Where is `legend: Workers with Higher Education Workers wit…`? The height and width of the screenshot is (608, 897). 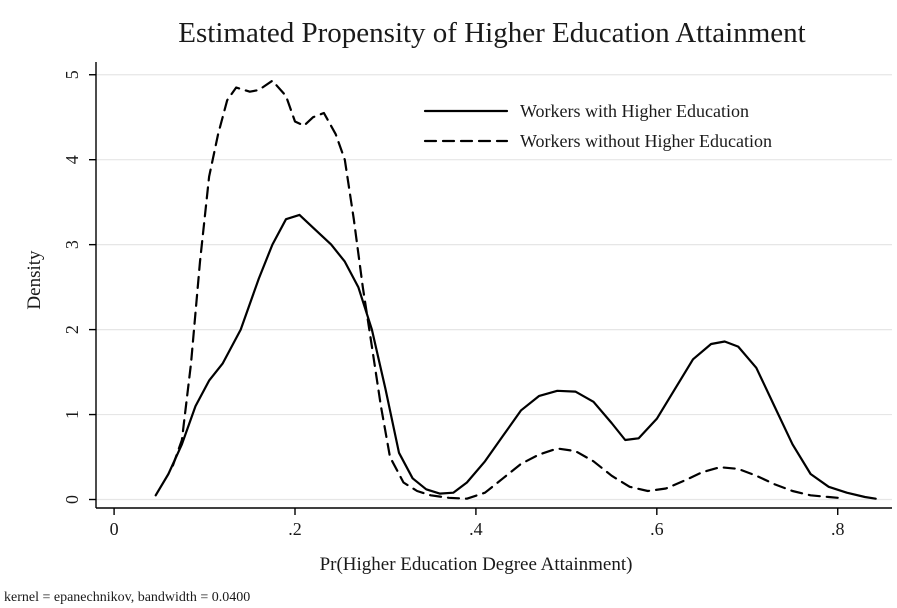
legend: Workers with Higher Education Workers wit… is located at coordinates (597, 126).